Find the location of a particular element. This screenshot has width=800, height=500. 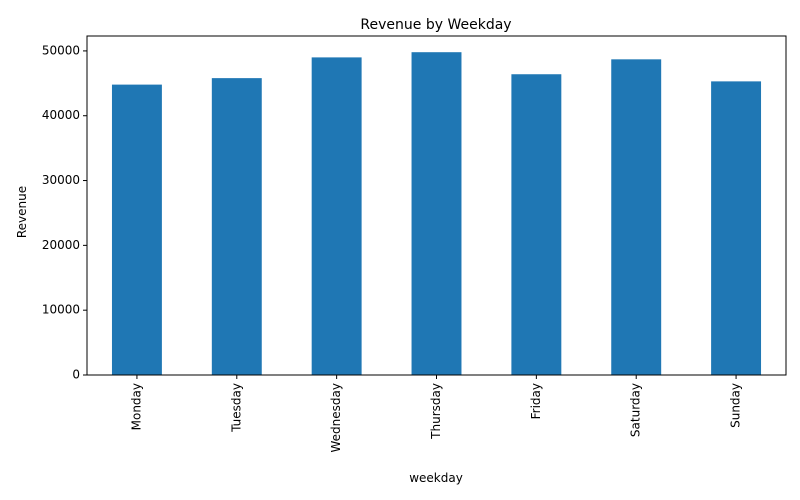

bar-saturday is located at coordinates (636, 217).